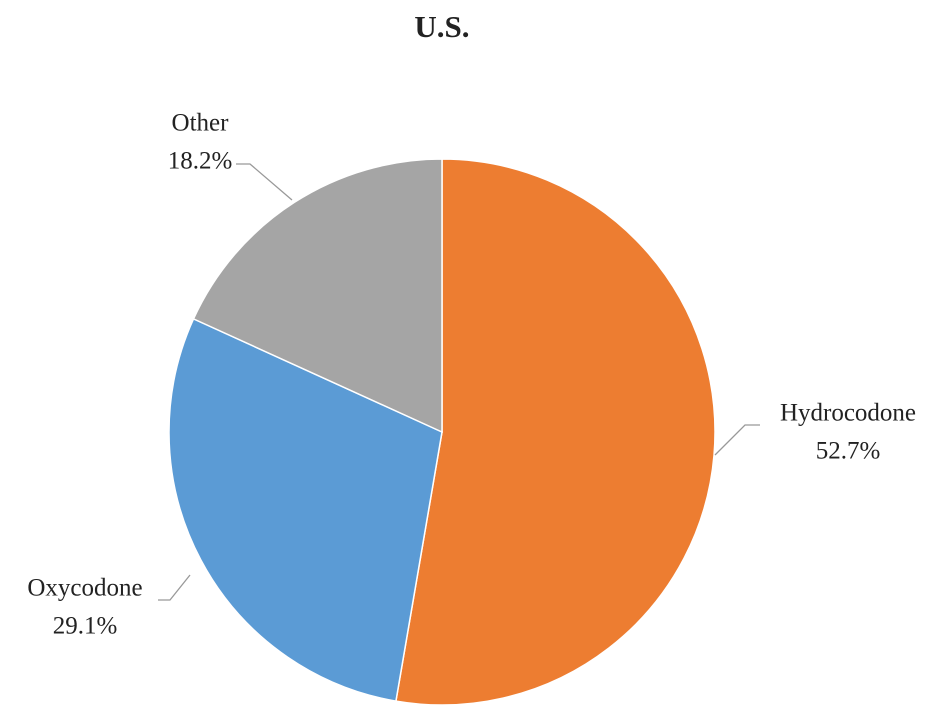  What do you see at coordinates (848, 413) in the screenshot?
I see `slice-label: Hydrocodone` at bounding box center [848, 413].